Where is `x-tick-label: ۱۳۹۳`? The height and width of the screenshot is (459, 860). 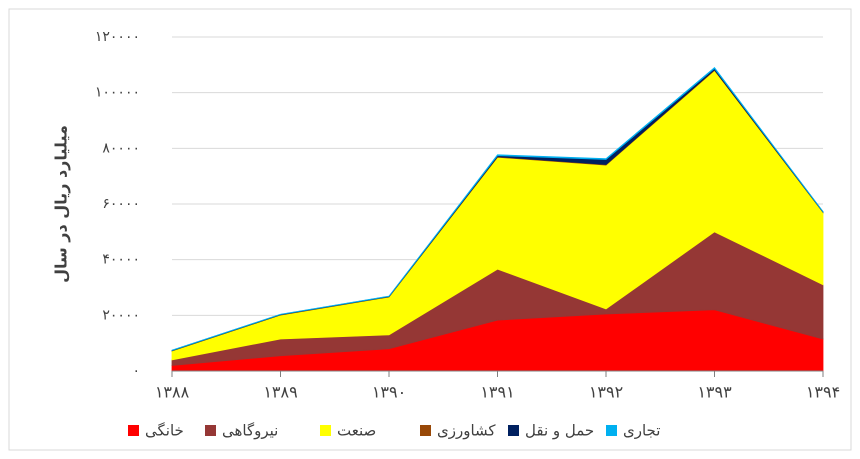 x-tick-label: ۱۳۹۳ is located at coordinates (714, 392).